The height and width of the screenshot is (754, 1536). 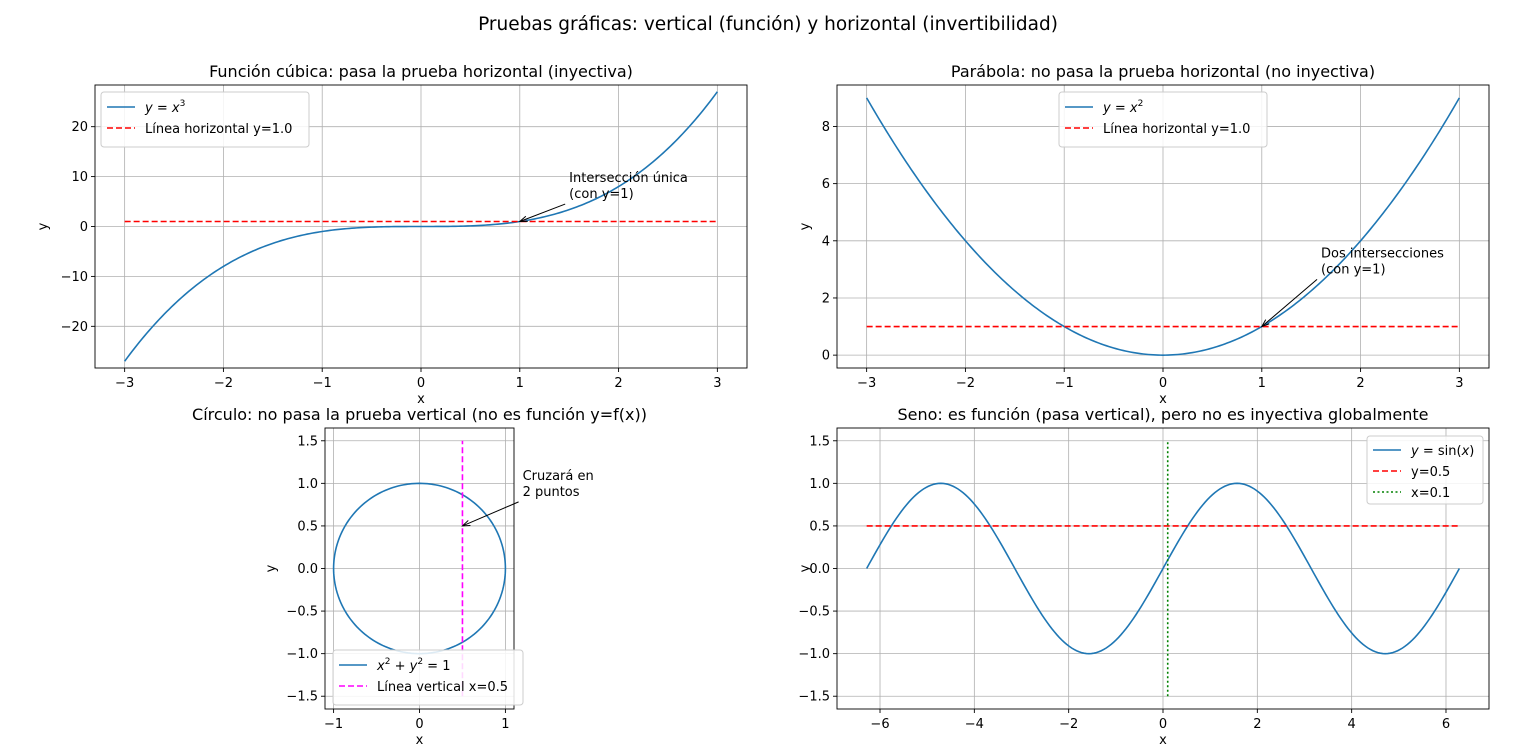 I want to click on legend-label-1: x2 + y2 = 1, so click(x=413, y=665).